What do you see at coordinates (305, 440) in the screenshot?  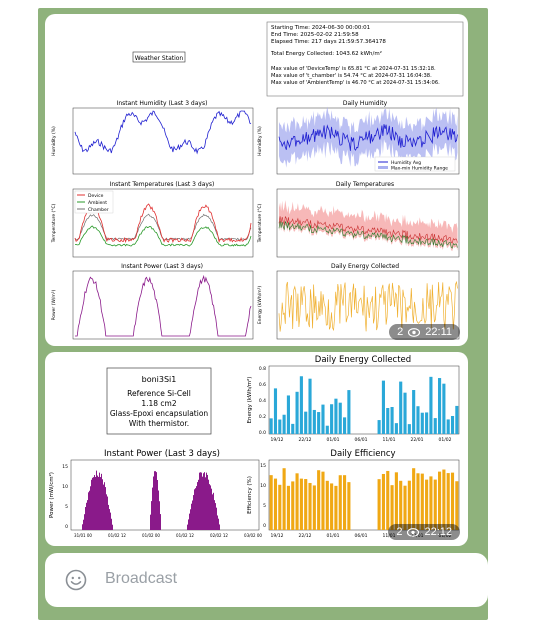 I see `energy-x-tick: 22/12` at bounding box center [305, 440].